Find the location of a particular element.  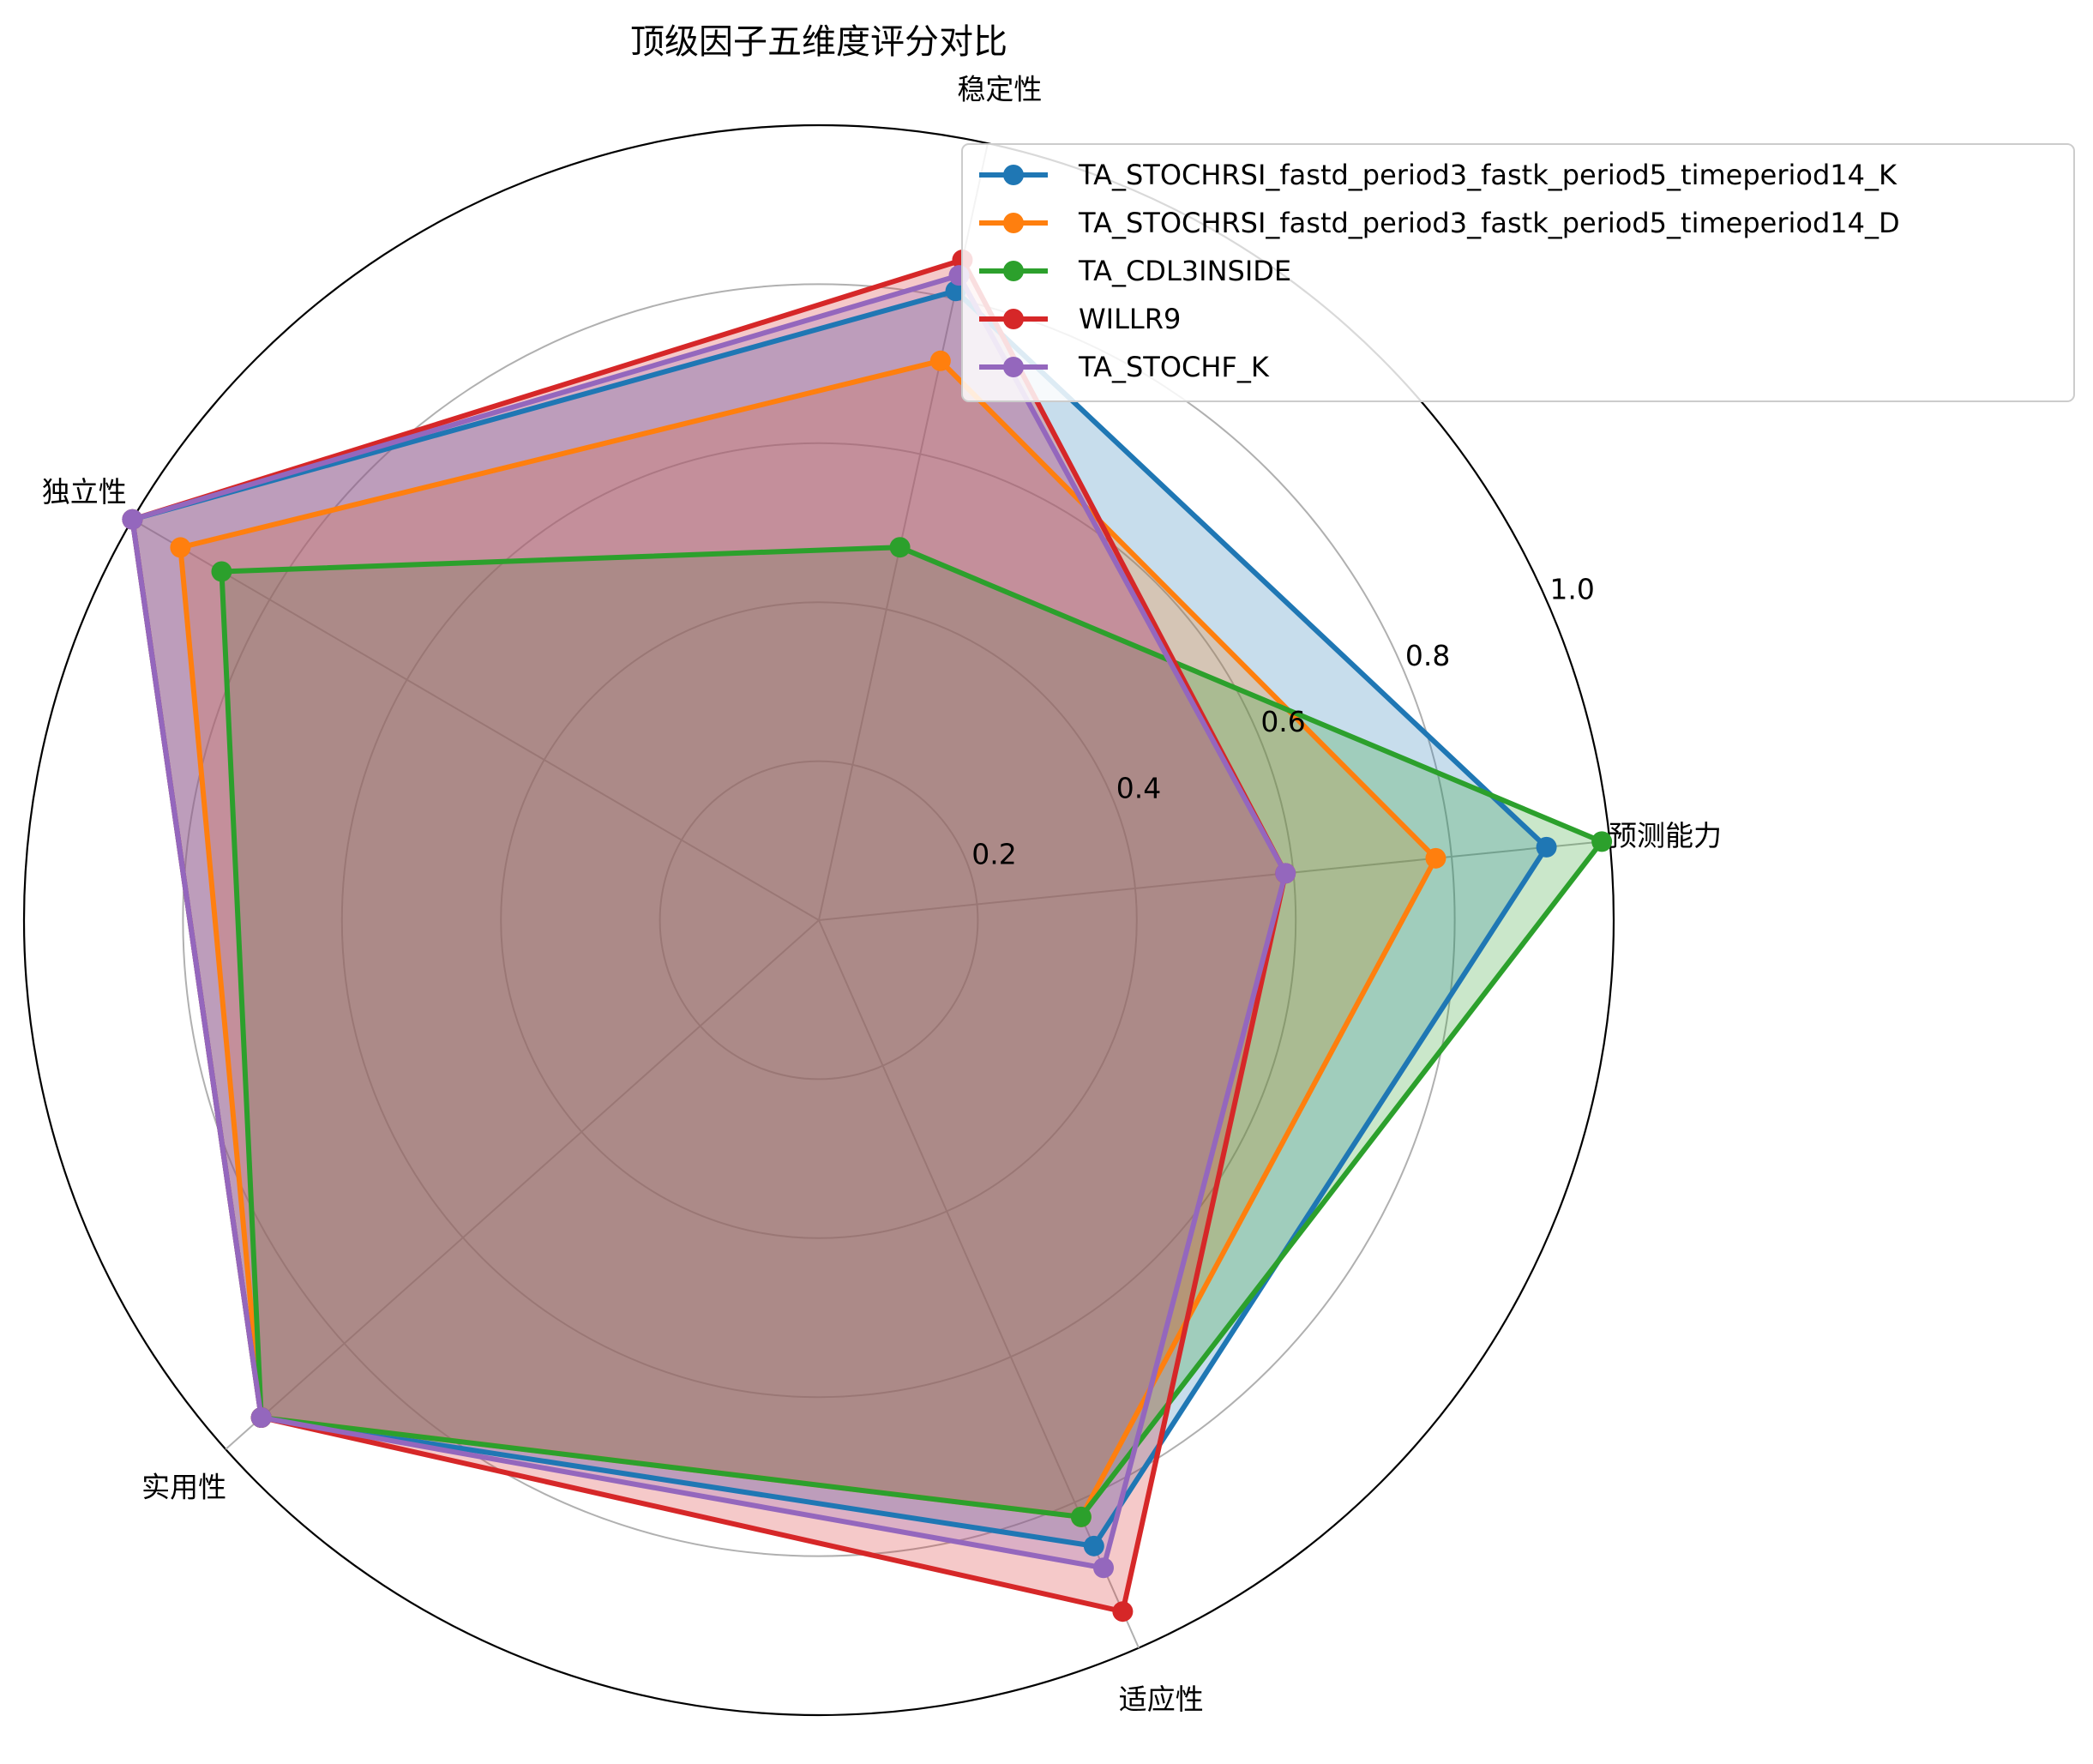

r-tick-label-5: 1.0 is located at coordinates (1571, 589).